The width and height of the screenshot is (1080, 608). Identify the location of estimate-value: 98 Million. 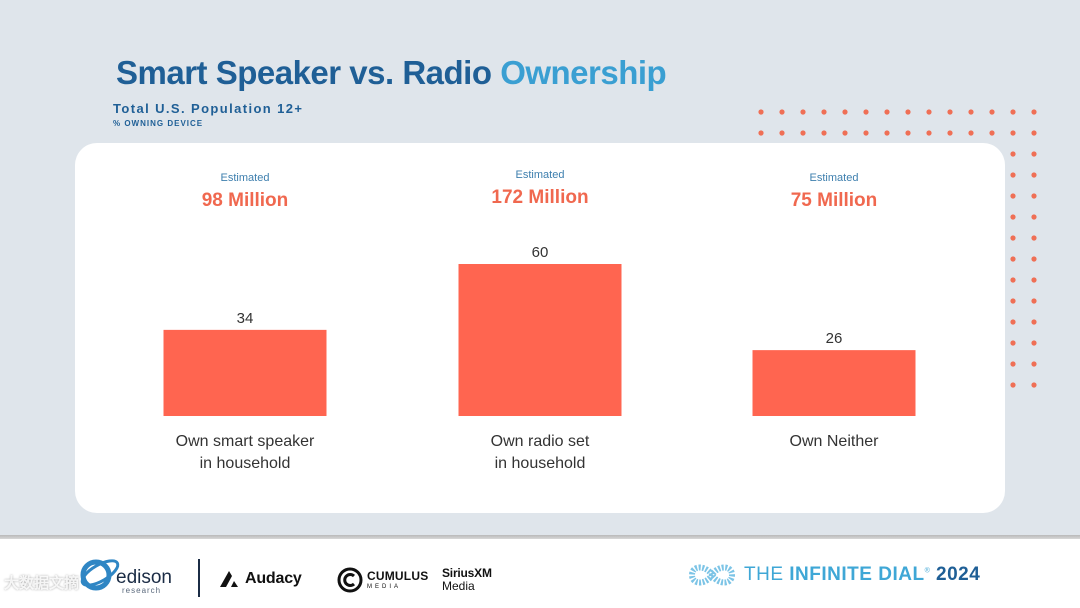
(245, 200).